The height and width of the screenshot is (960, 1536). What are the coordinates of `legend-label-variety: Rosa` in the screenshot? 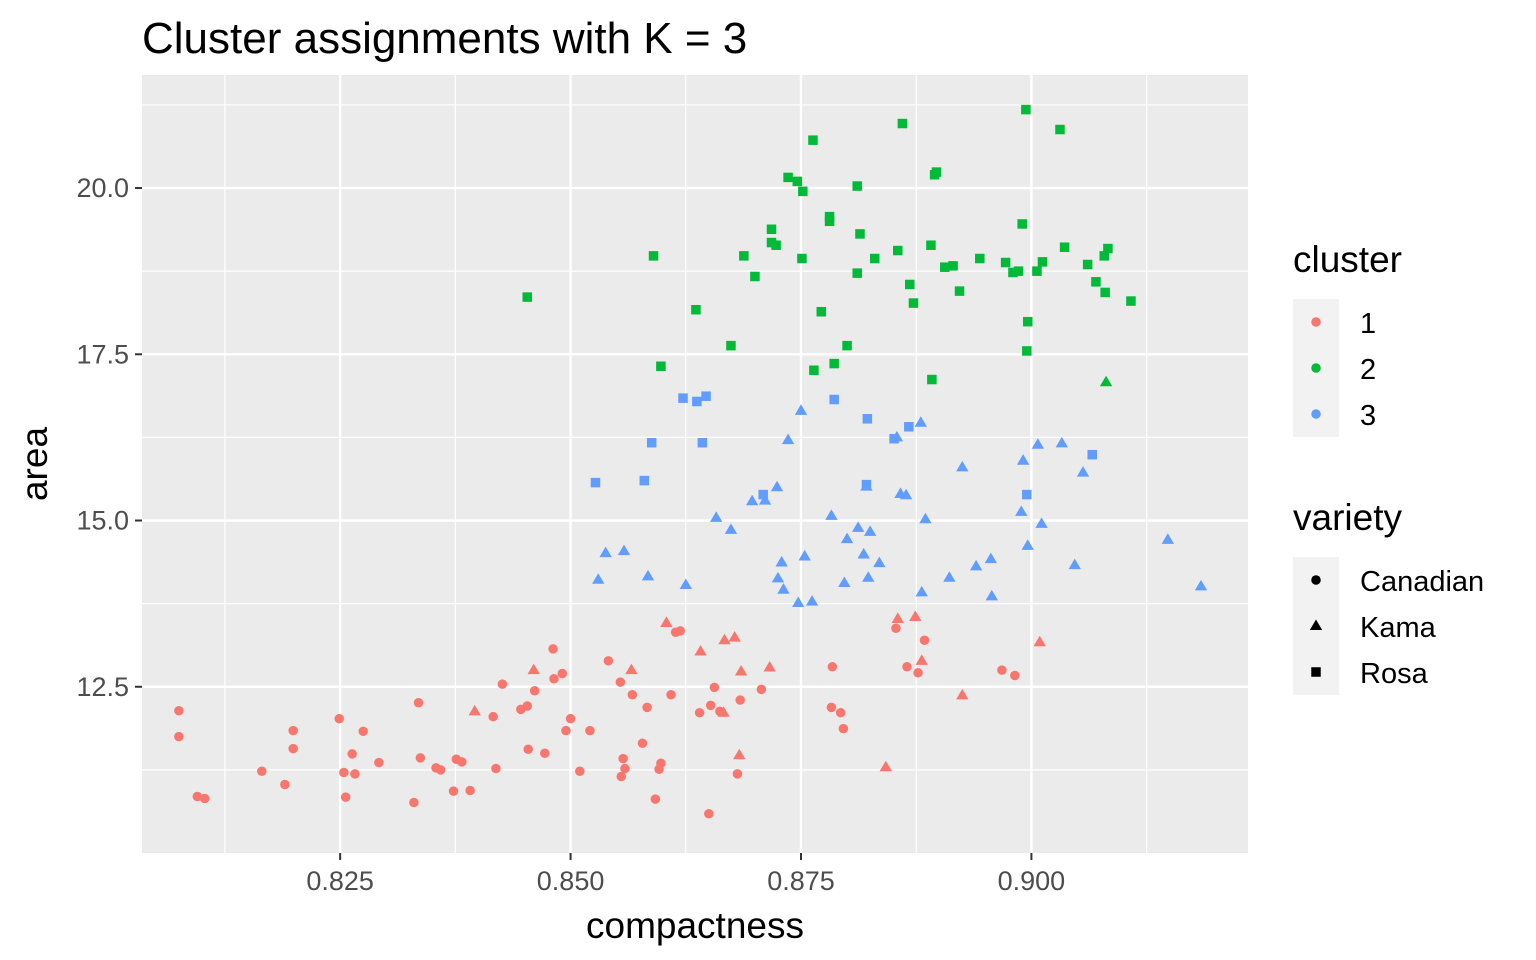 It's located at (1394, 674).